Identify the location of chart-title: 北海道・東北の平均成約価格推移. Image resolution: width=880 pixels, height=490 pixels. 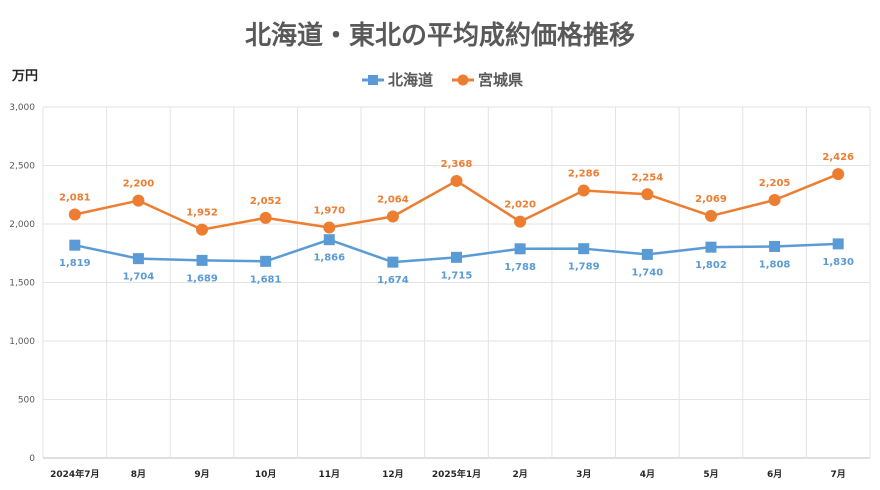
(440, 35).